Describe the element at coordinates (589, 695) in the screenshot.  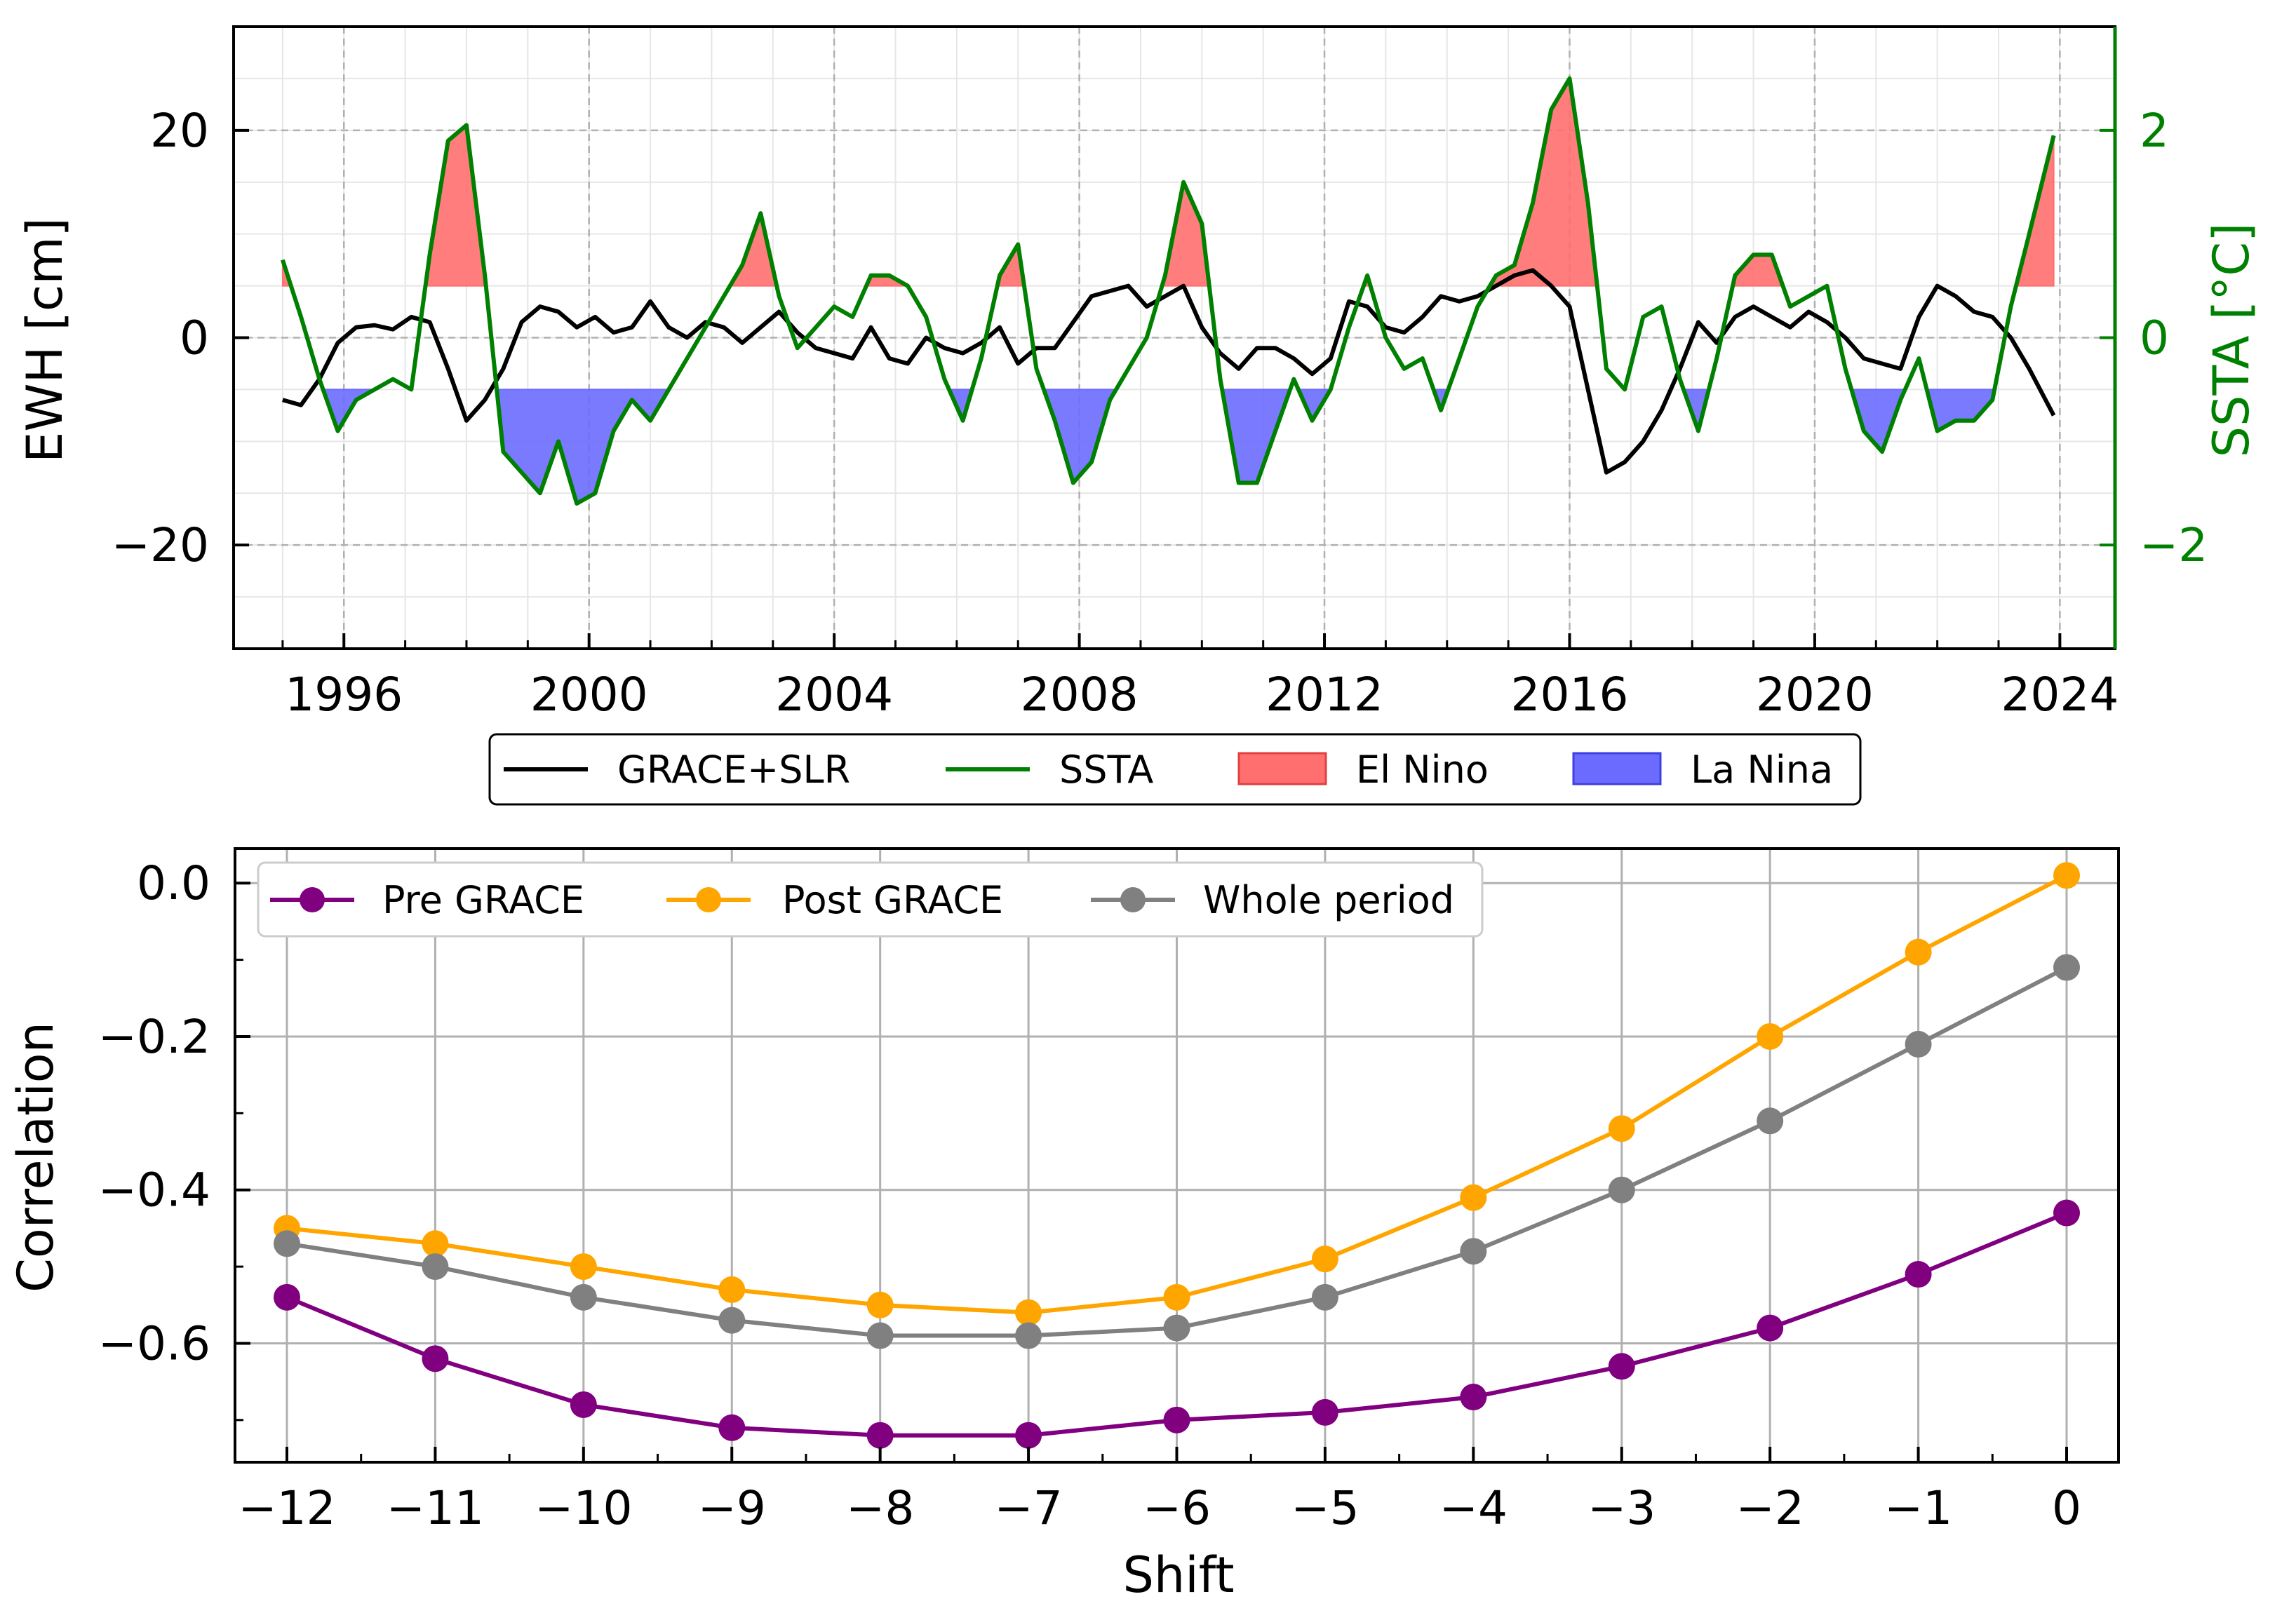
I see `top-x-tick-label: 2000` at that location.